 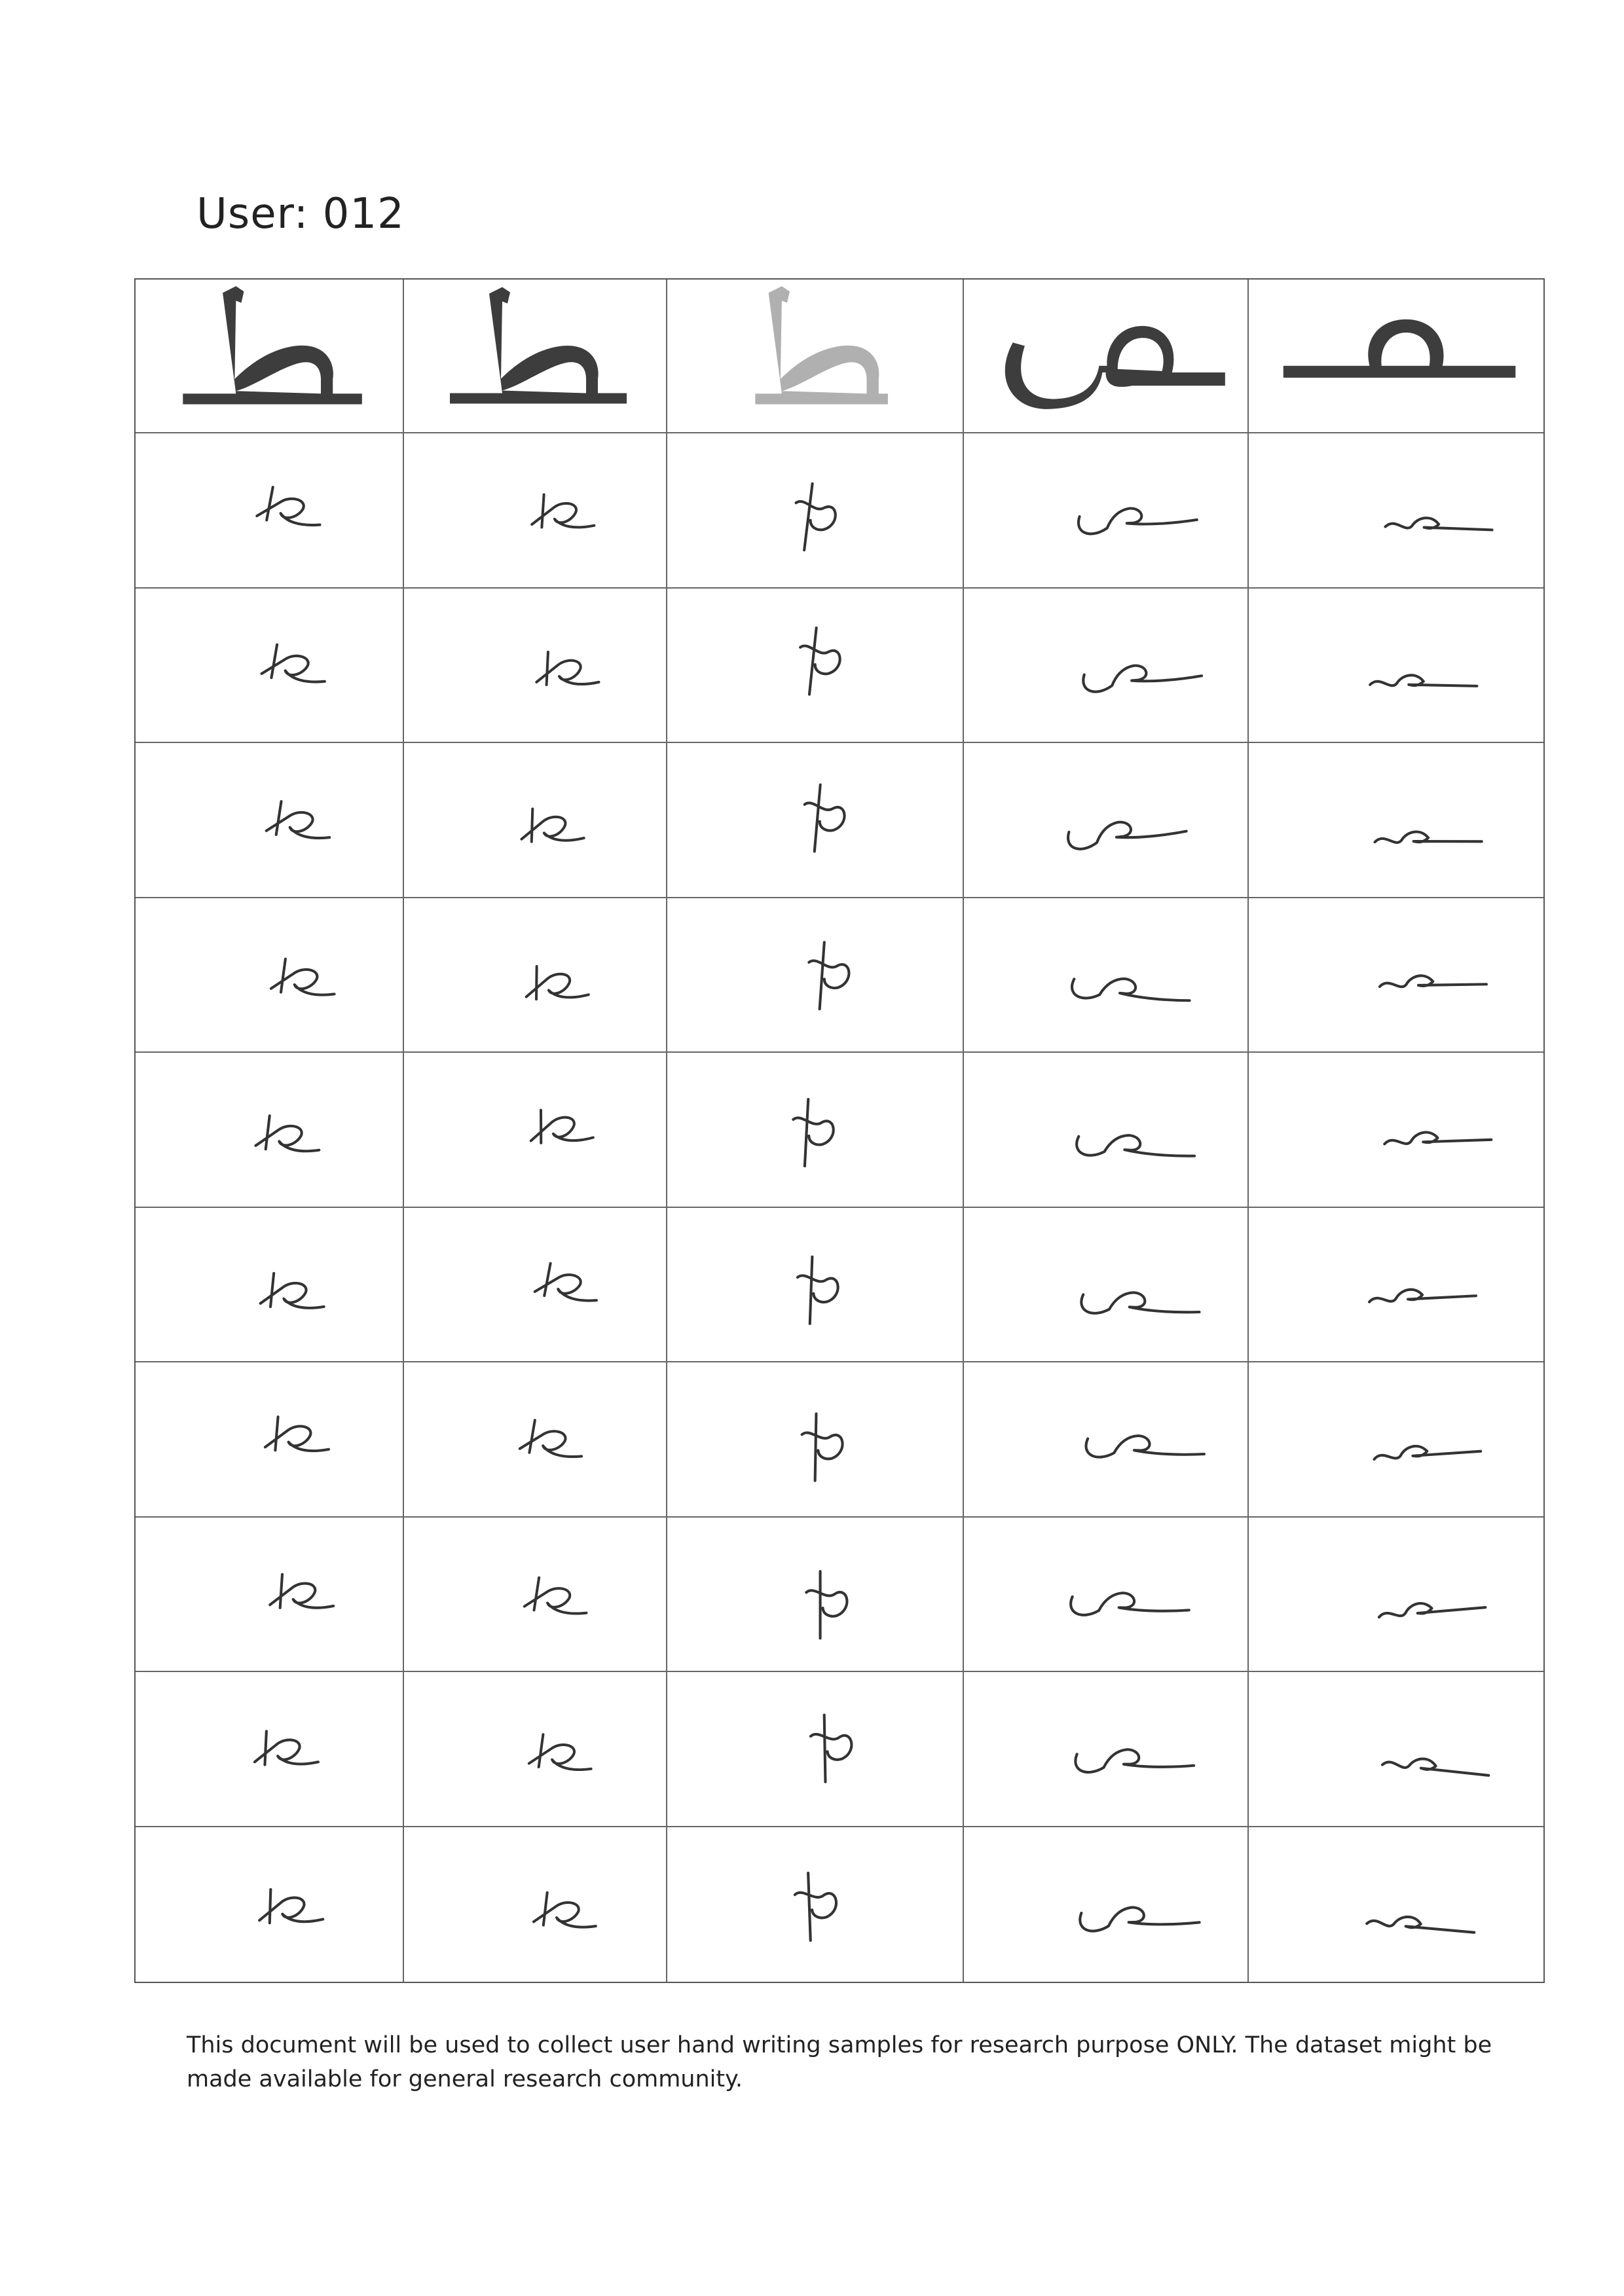 What do you see at coordinates (1115, 367) in the screenshot?
I see `reference-glyph-sad-isolated` at bounding box center [1115, 367].